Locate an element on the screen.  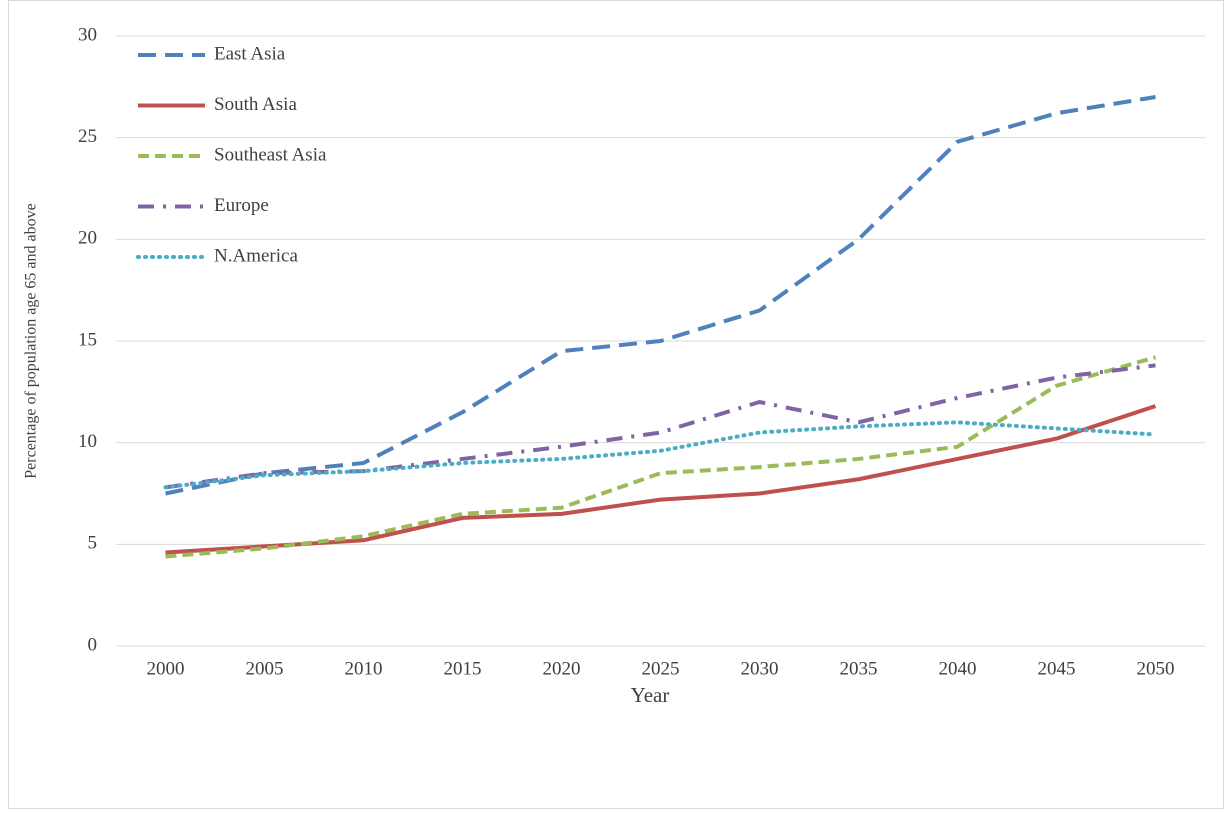
y-tick-label: 15 is located at coordinates (87, 339).